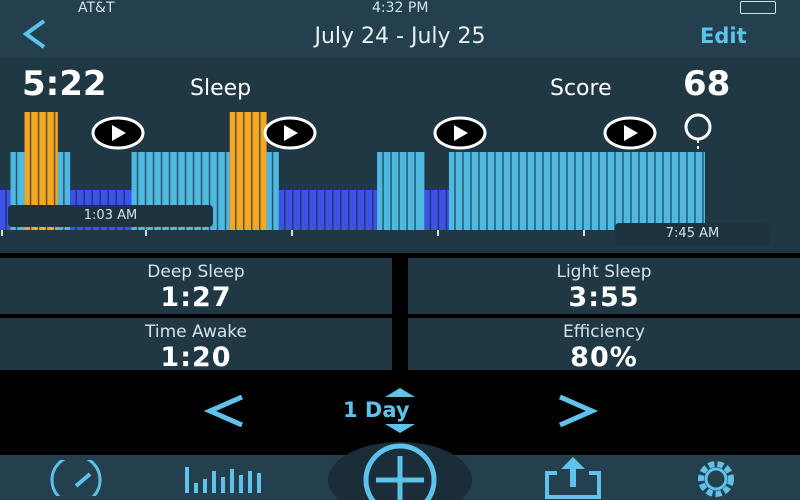 The width and height of the screenshot is (800, 500). What do you see at coordinates (196, 357) in the screenshot?
I see `stat-value: 1:20` at bounding box center [196, 357].